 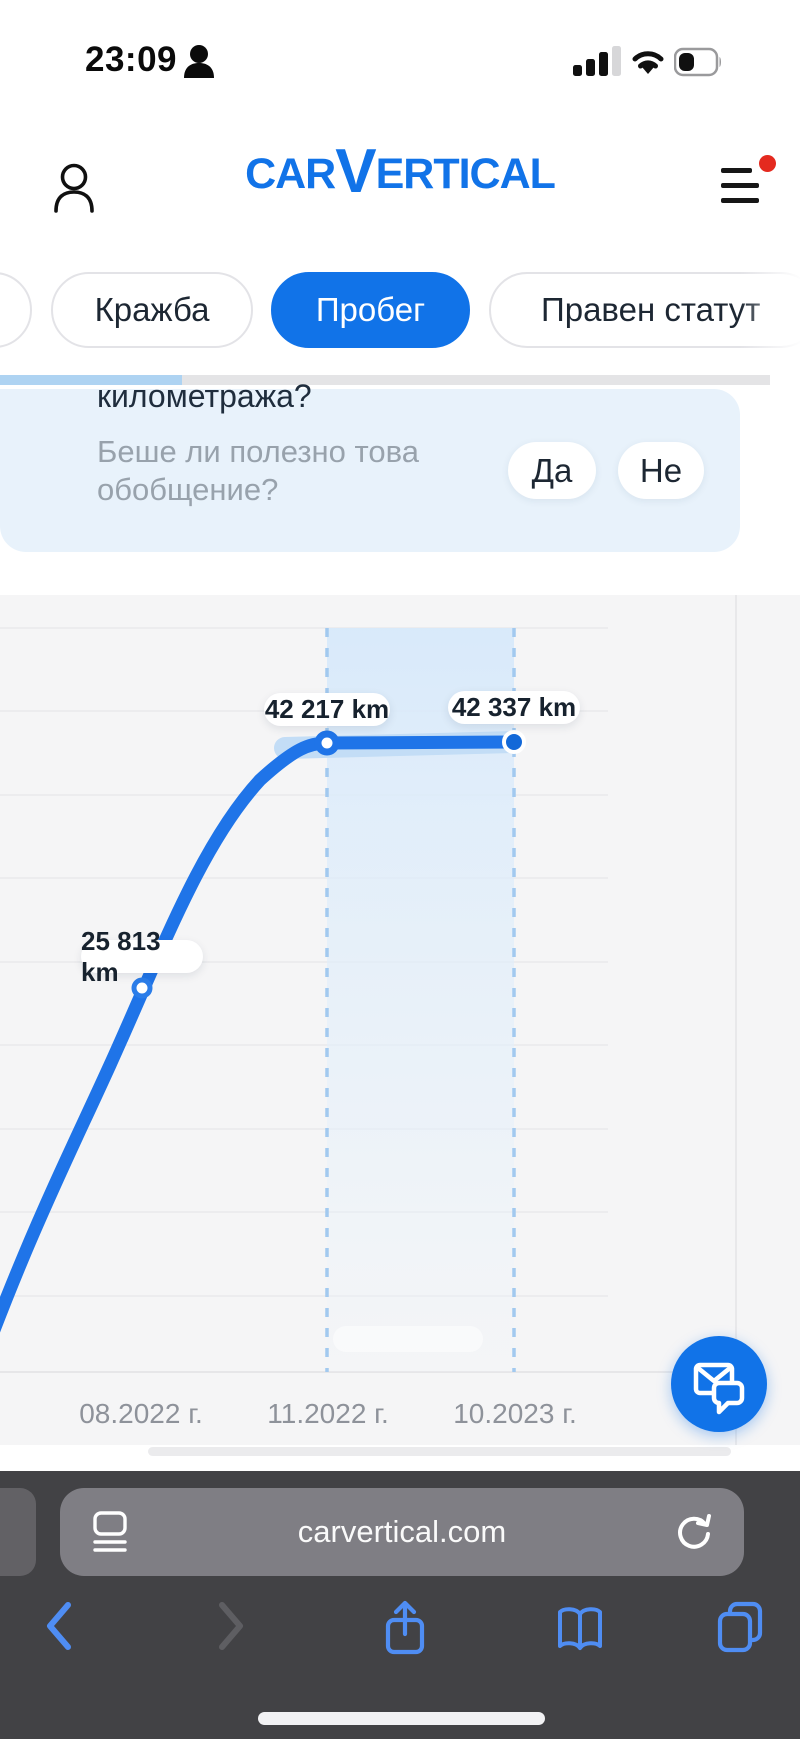 I want to click on battery-low-icon, so click(x=697, y=62).